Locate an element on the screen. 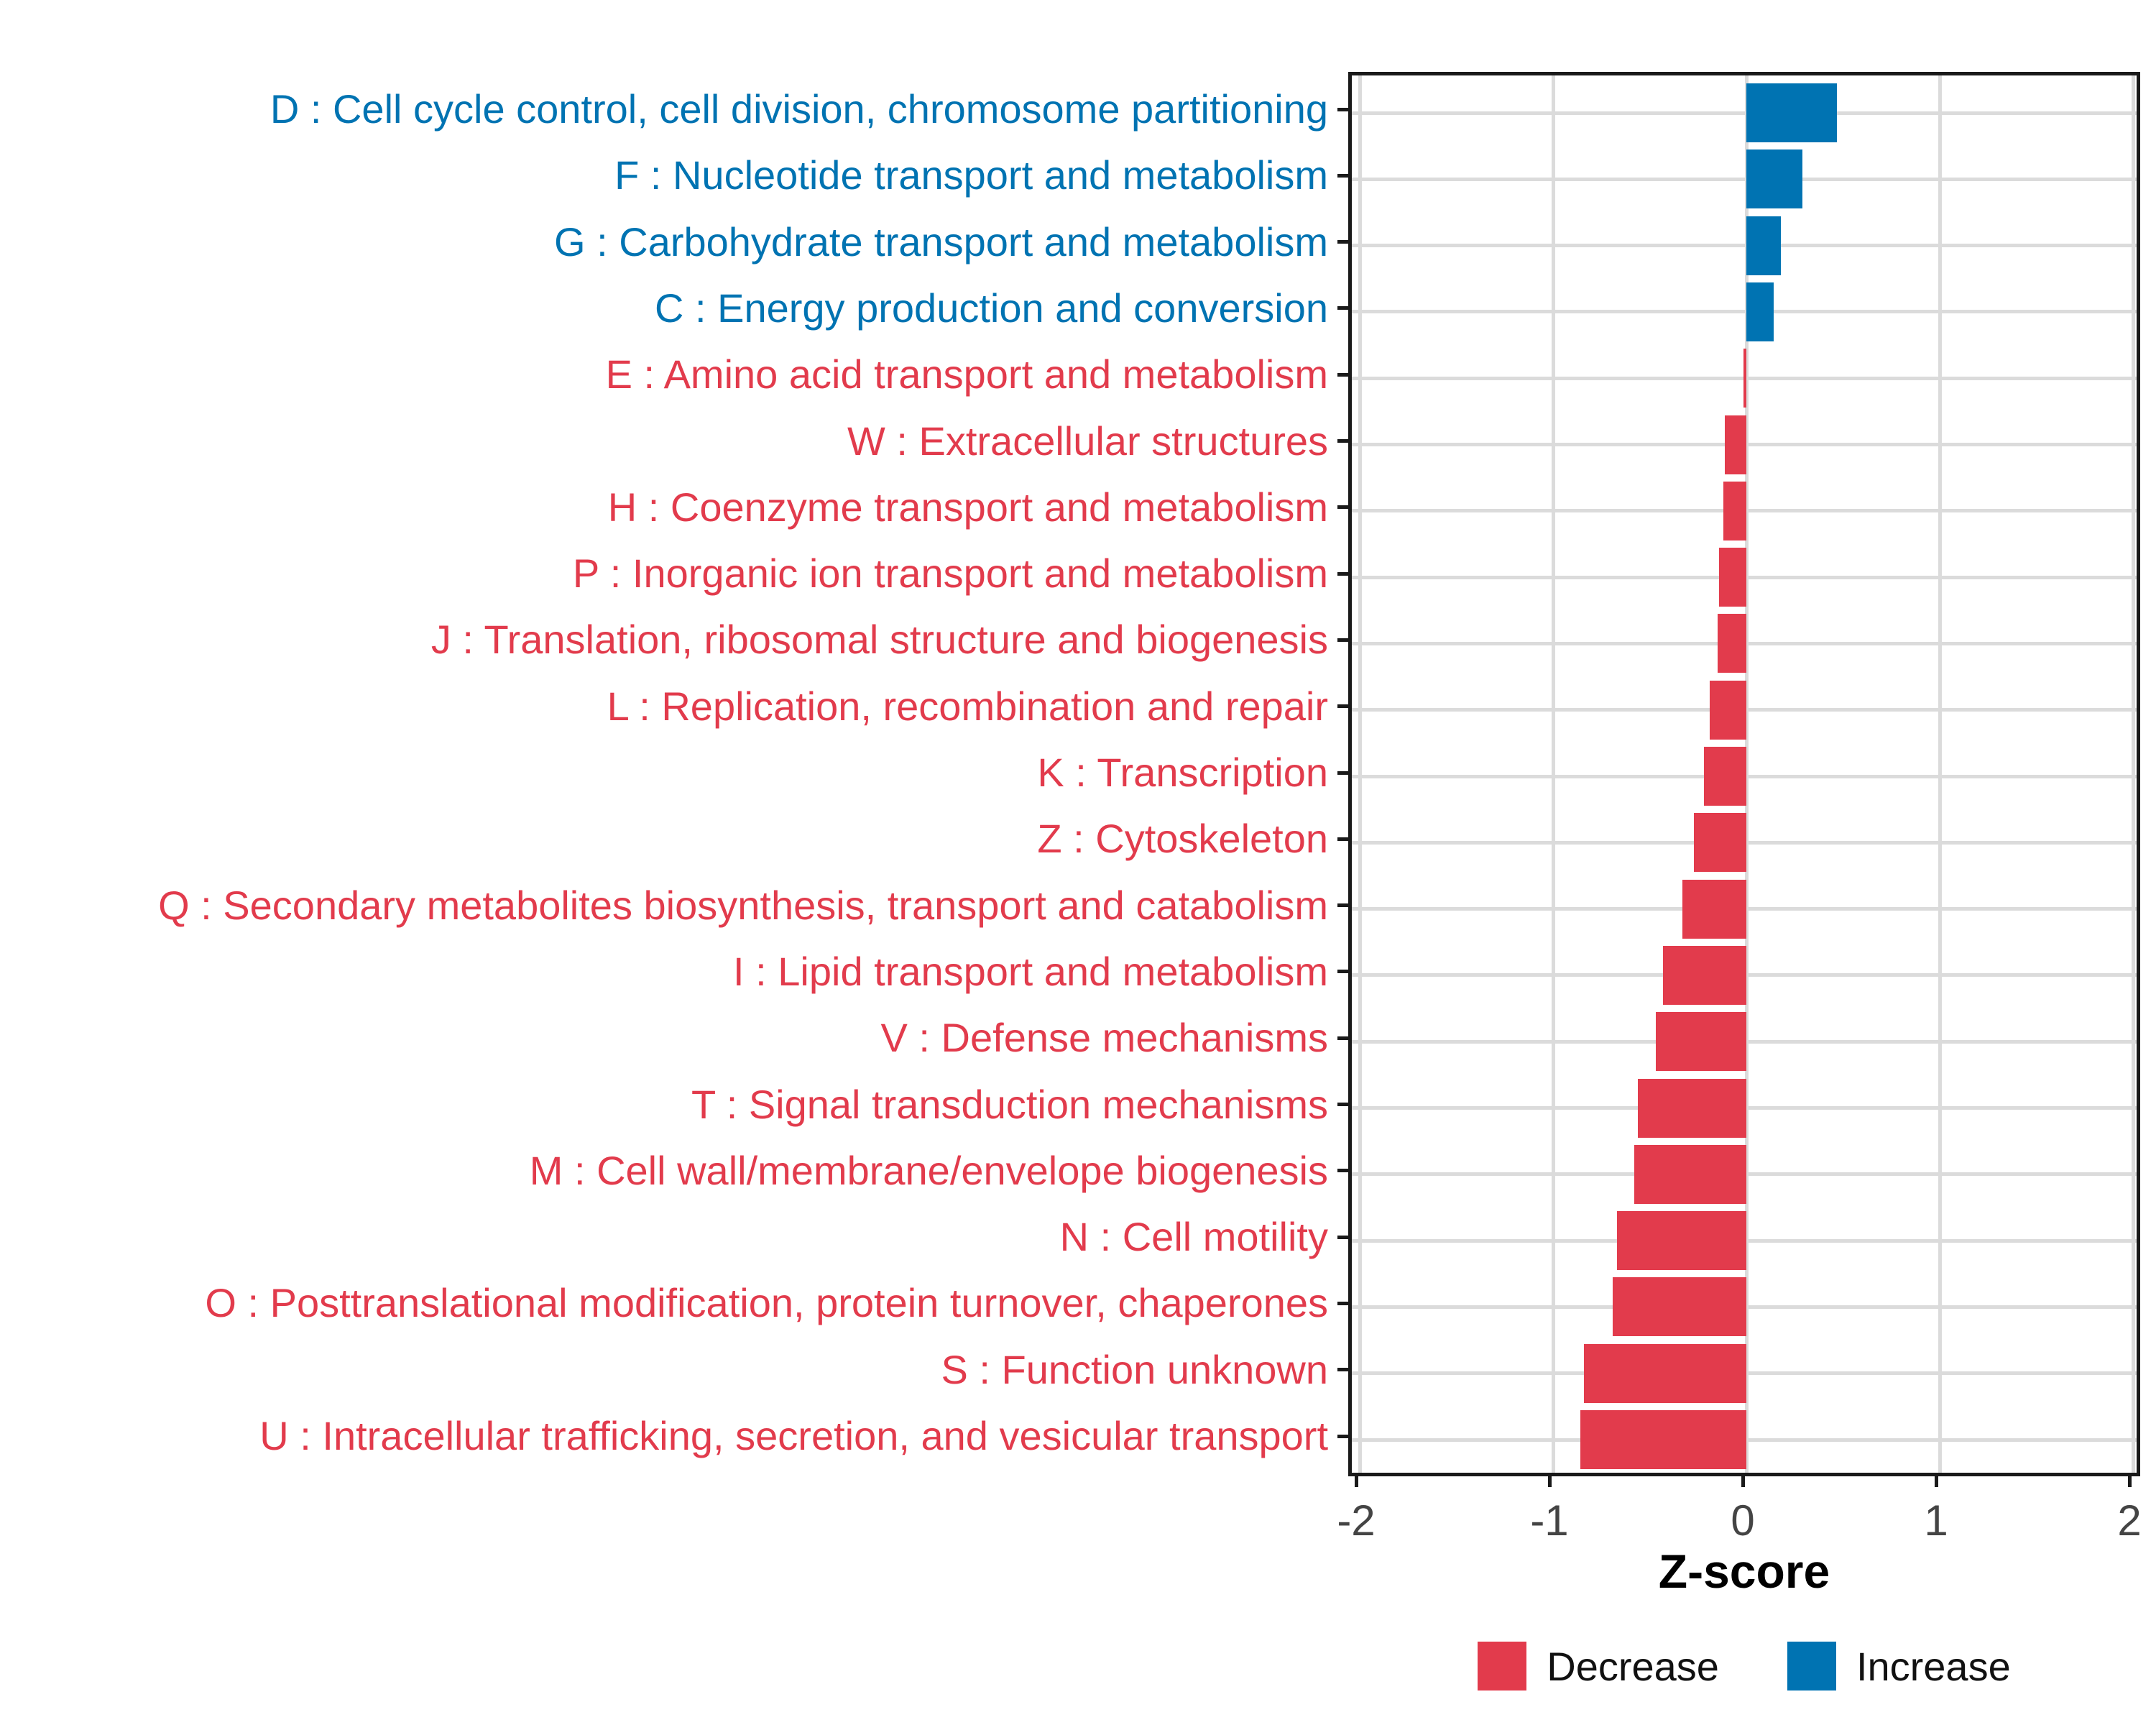 The height and width of the screenshot is (1725, 2156). category-label-N: N : Cell motility is located at coordinates (1193, 1237).